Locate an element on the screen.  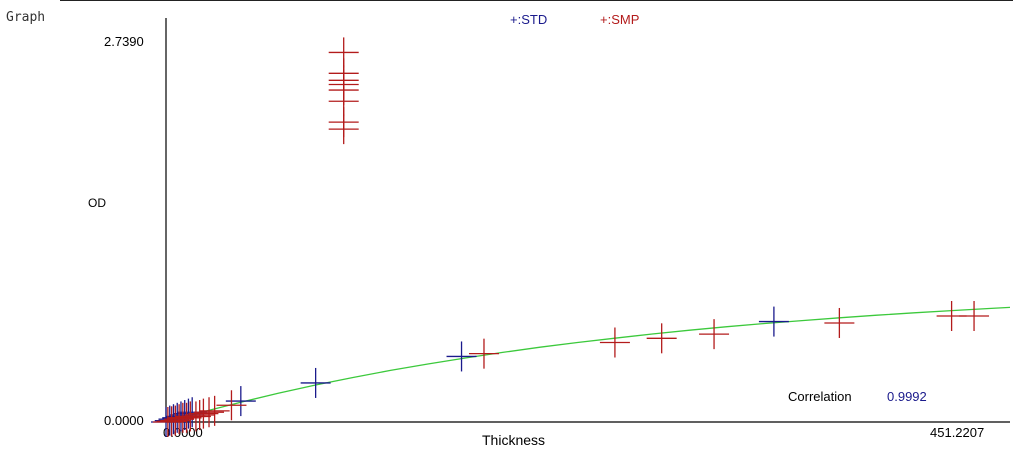
y-axis-max-label: 2.7390 is located at coordinates (124, 41).